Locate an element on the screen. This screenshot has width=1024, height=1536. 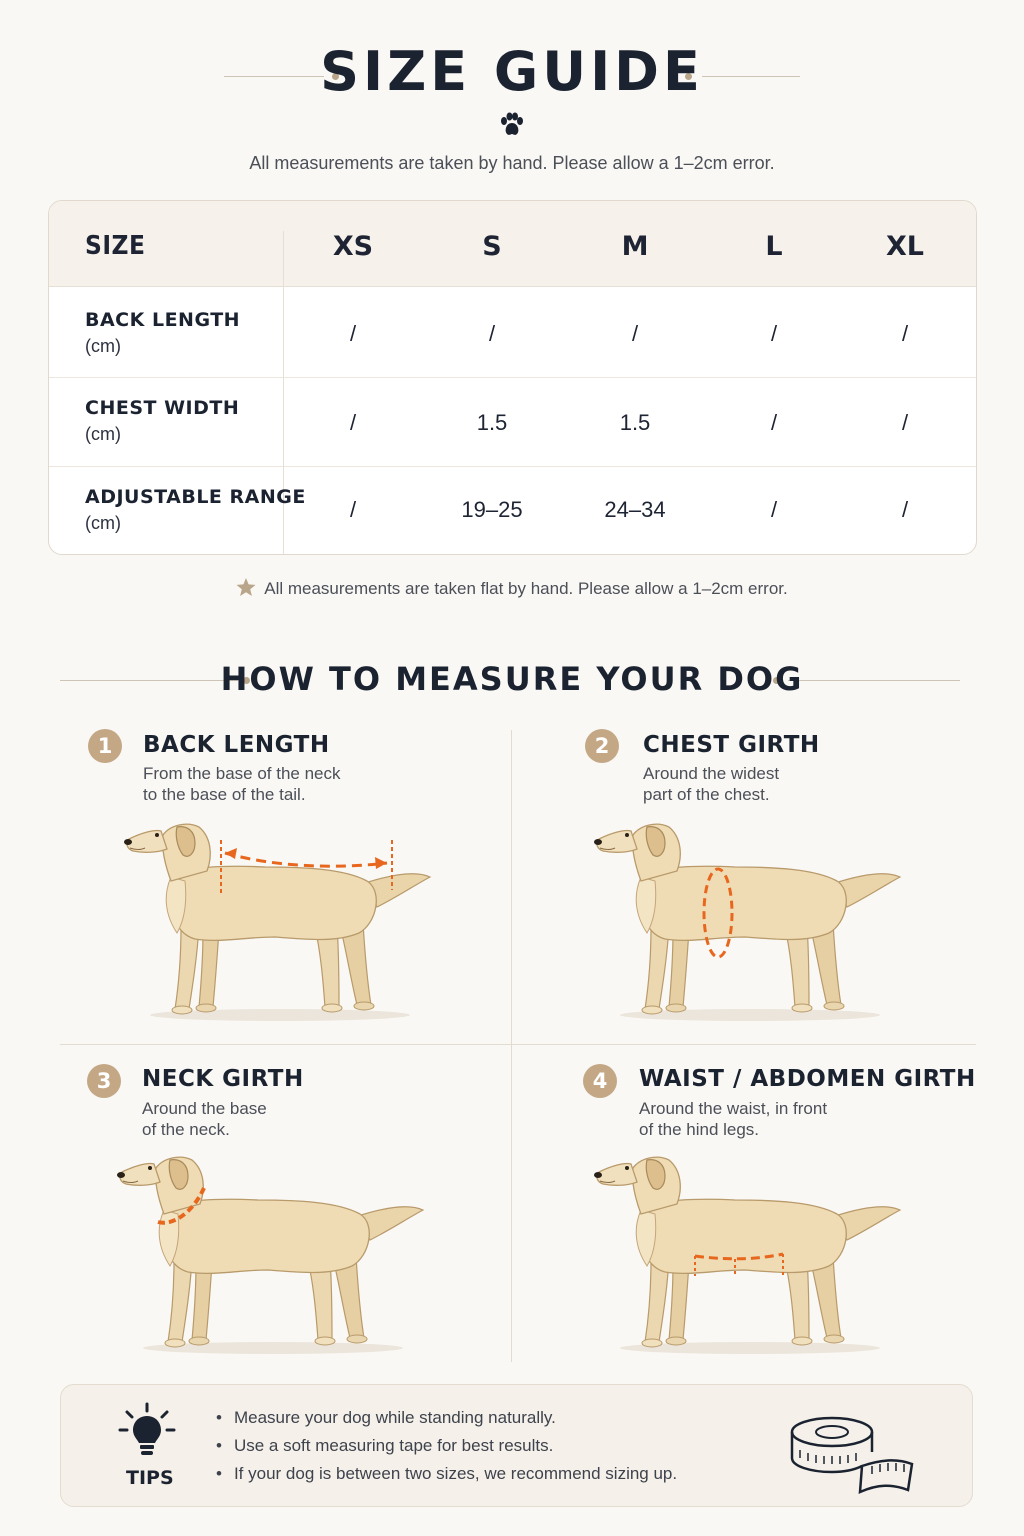
header-dot-right is located at coordinates (688, 76).